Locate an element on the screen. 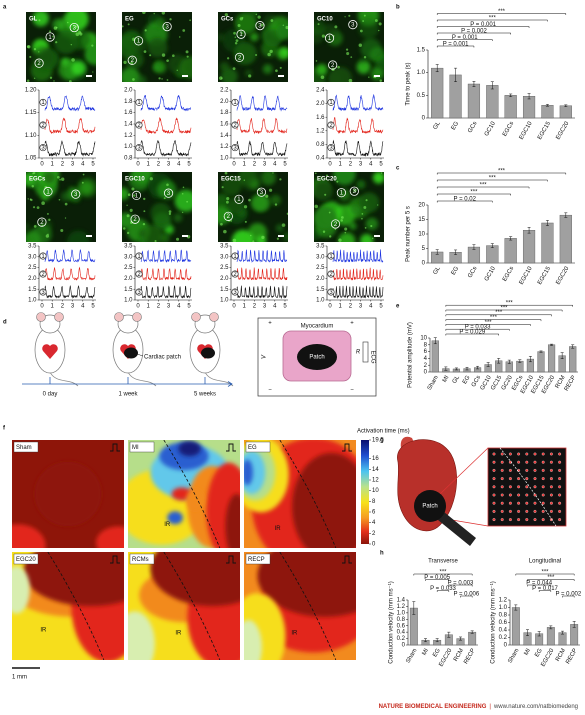 This screenshot has width=585, height=715. x-tick-label: EGC10 is located at coordinates (526, 275).